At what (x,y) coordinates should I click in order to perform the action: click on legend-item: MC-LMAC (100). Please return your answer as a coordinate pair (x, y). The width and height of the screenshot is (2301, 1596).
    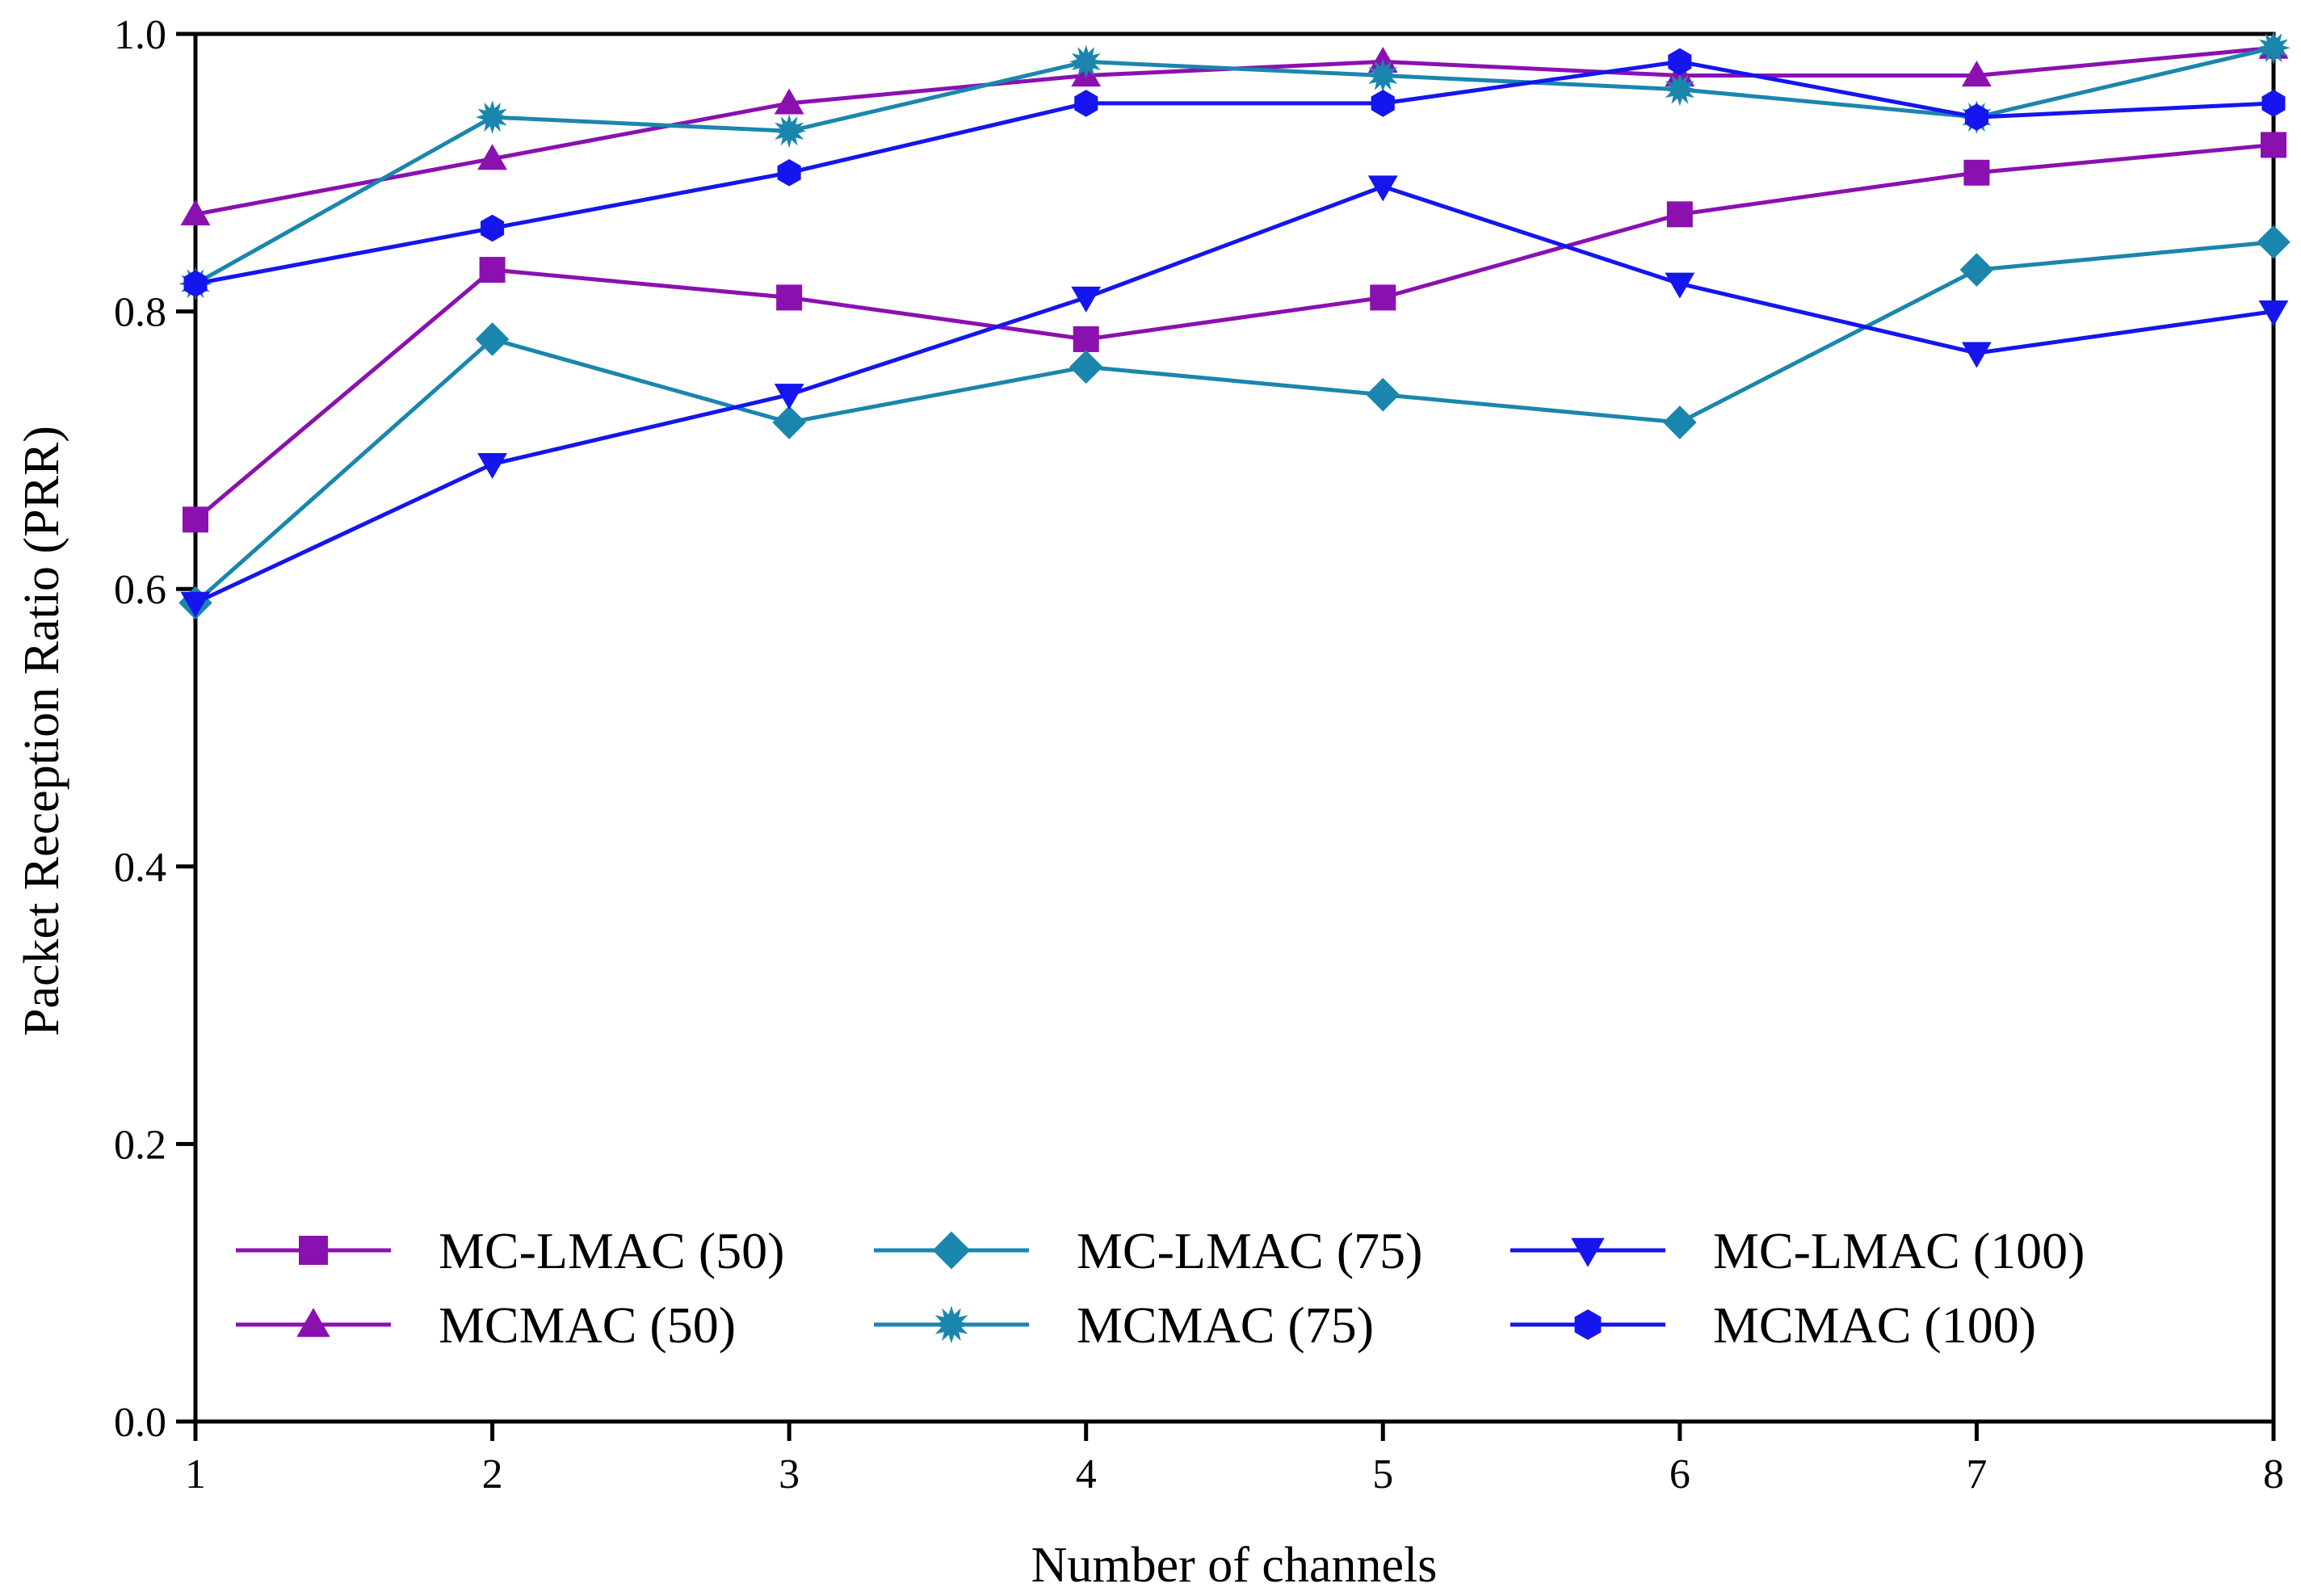
    Looking at the image, I should click on (1797, 1250).